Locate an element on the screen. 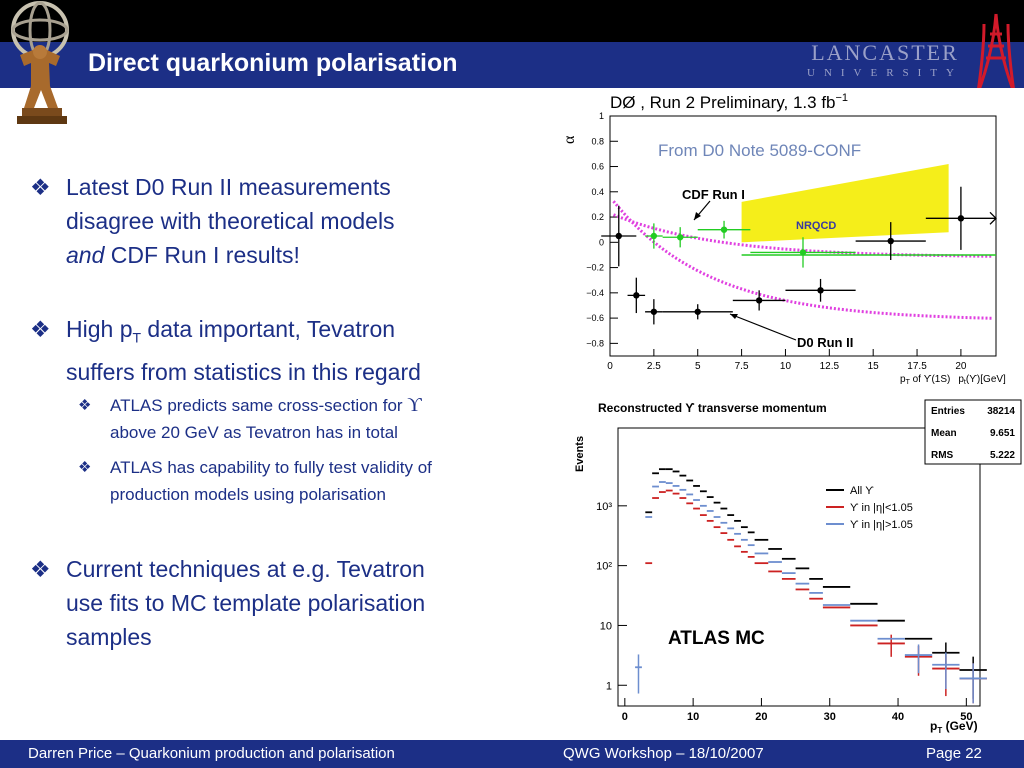  chart2-xtick-label: 50 is located at coordinates (966, 717).